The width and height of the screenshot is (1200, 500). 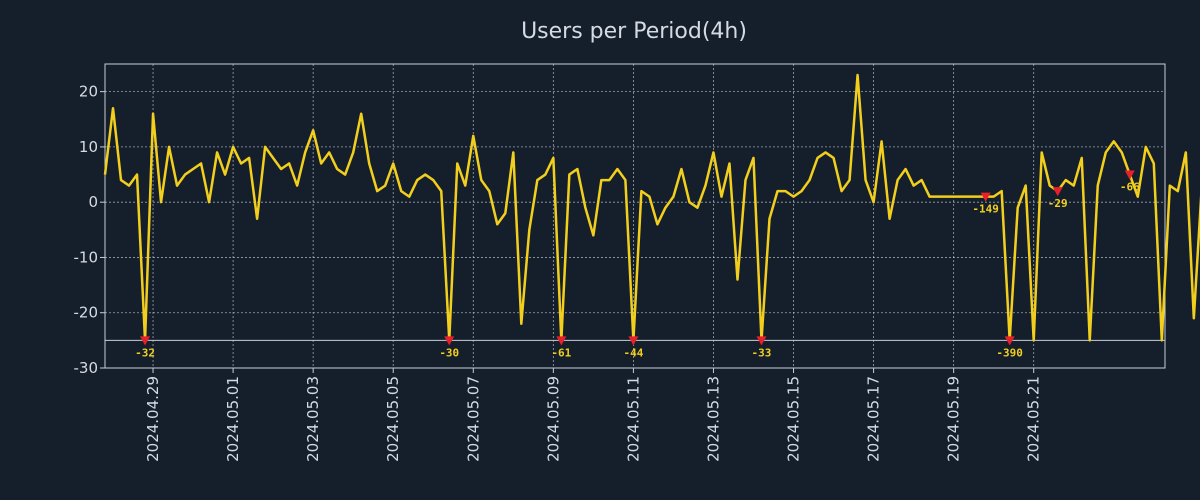 I want to click on clip-value-label: -30, so click(x=449, y=352).